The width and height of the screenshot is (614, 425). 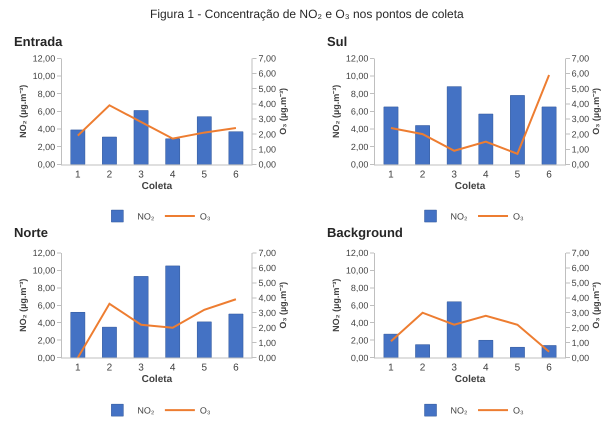 I want to click on line-series, so click(x=156, y=122).